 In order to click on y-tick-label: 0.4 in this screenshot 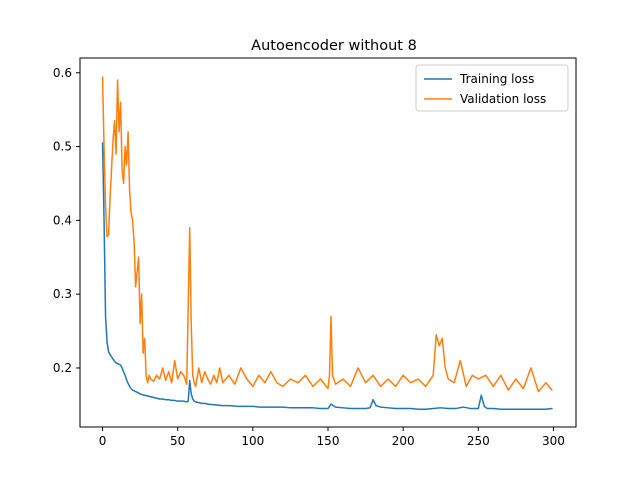, I will do `click(62, 220)`.